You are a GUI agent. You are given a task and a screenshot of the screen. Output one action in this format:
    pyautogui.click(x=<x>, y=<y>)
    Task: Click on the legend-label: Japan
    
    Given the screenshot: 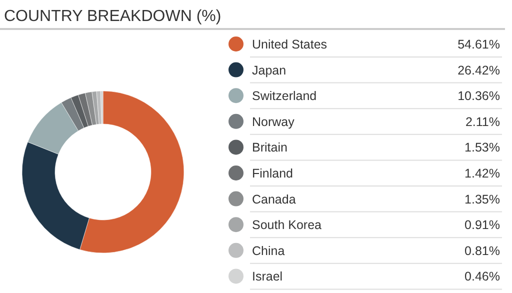 What is the action you would take?
    pyautogui.click(x=269, y=70)
    